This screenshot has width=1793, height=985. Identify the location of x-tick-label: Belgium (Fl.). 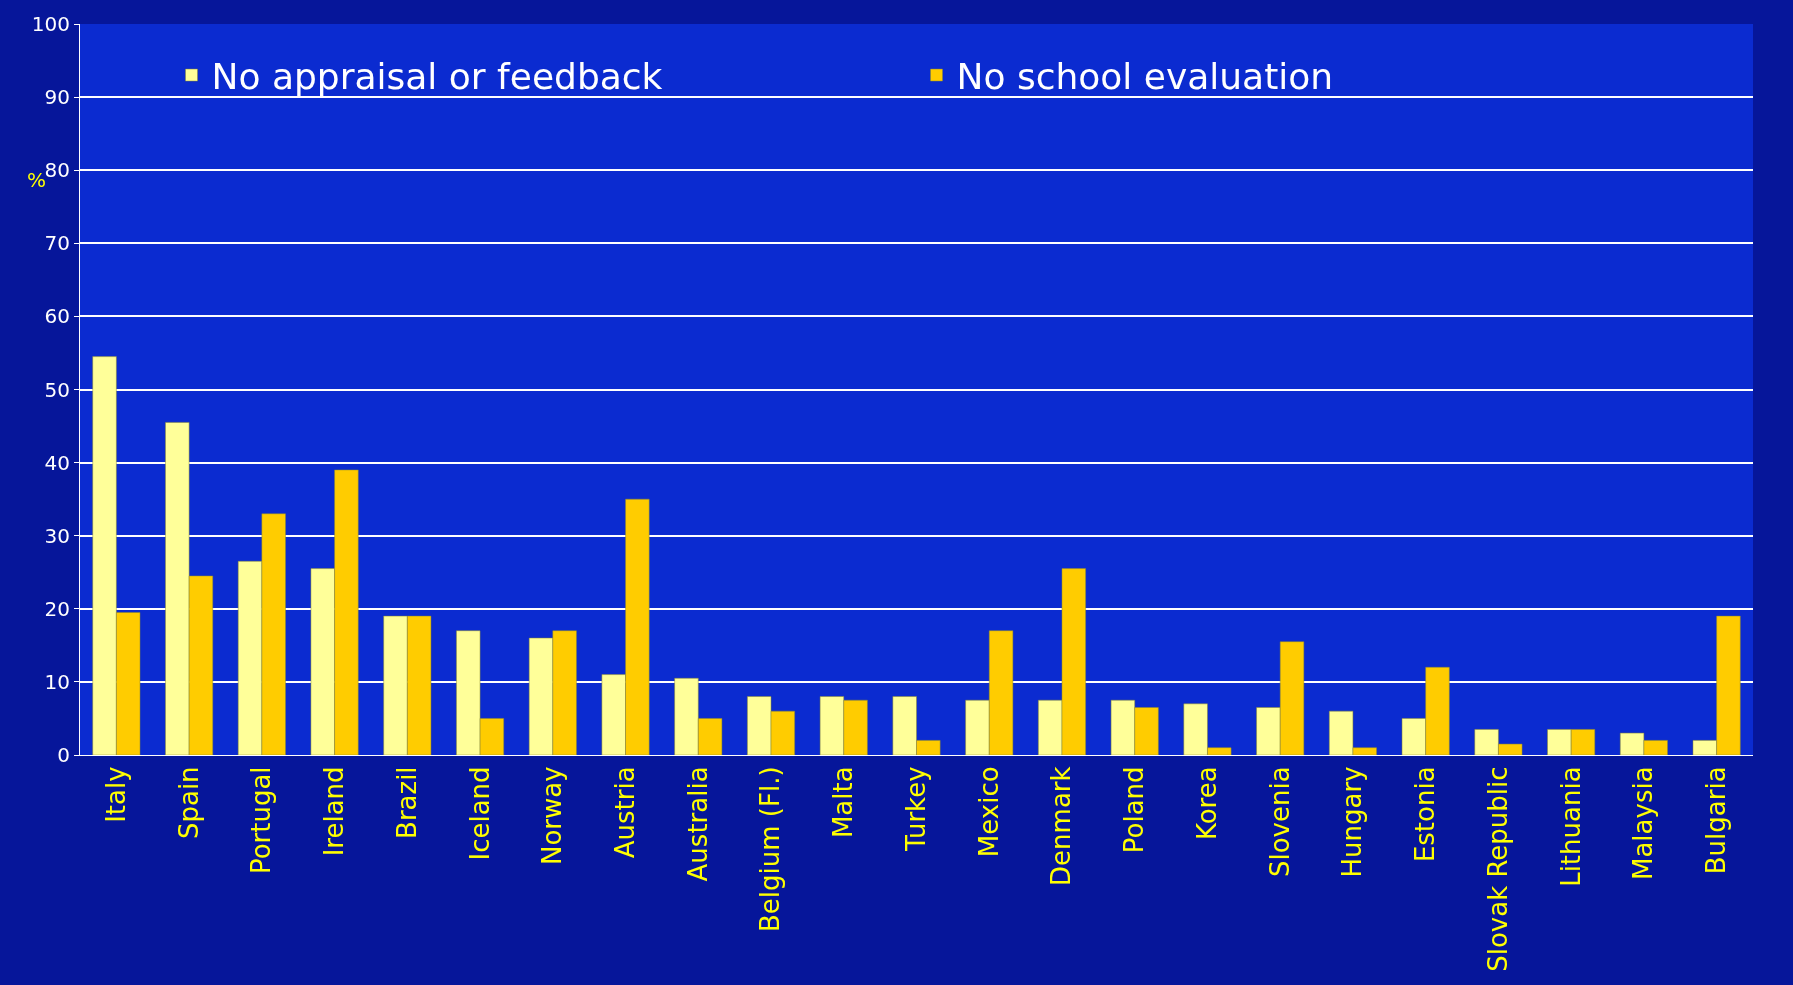
(770, 849).